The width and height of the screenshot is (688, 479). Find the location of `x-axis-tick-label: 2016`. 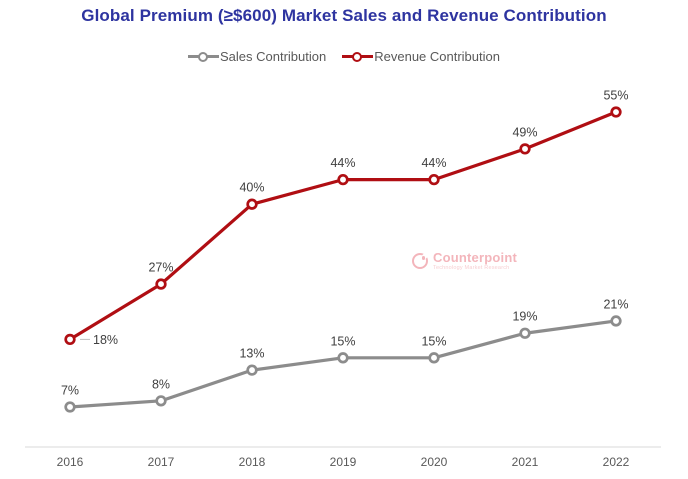

x-axis-tick-label: 2016 is located at coordinates (70, 462).